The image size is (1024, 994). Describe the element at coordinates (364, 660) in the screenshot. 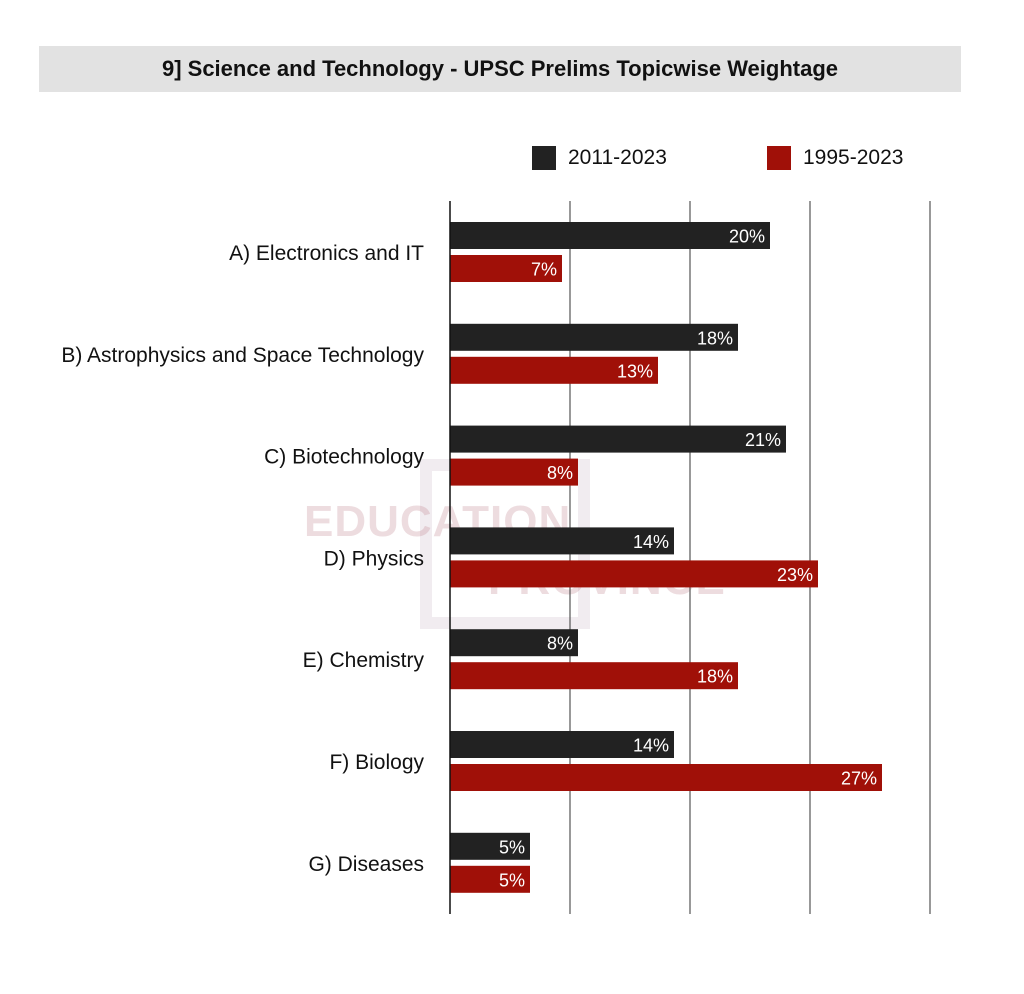

I see `category-label: E) Chemistry` at that location.